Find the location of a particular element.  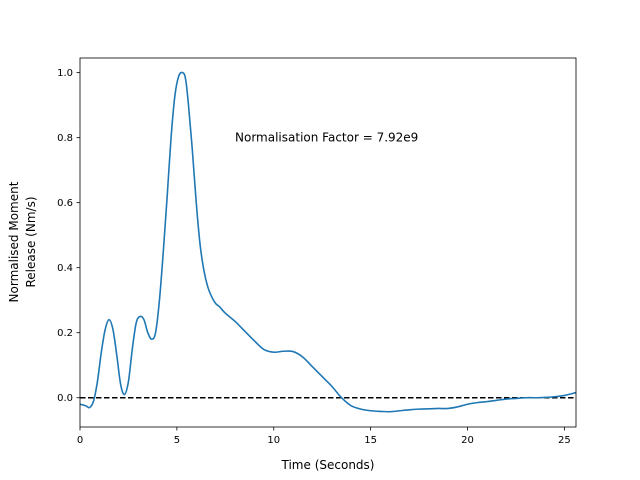

x-tick-label: 5 is located at coordinates (177, 440).